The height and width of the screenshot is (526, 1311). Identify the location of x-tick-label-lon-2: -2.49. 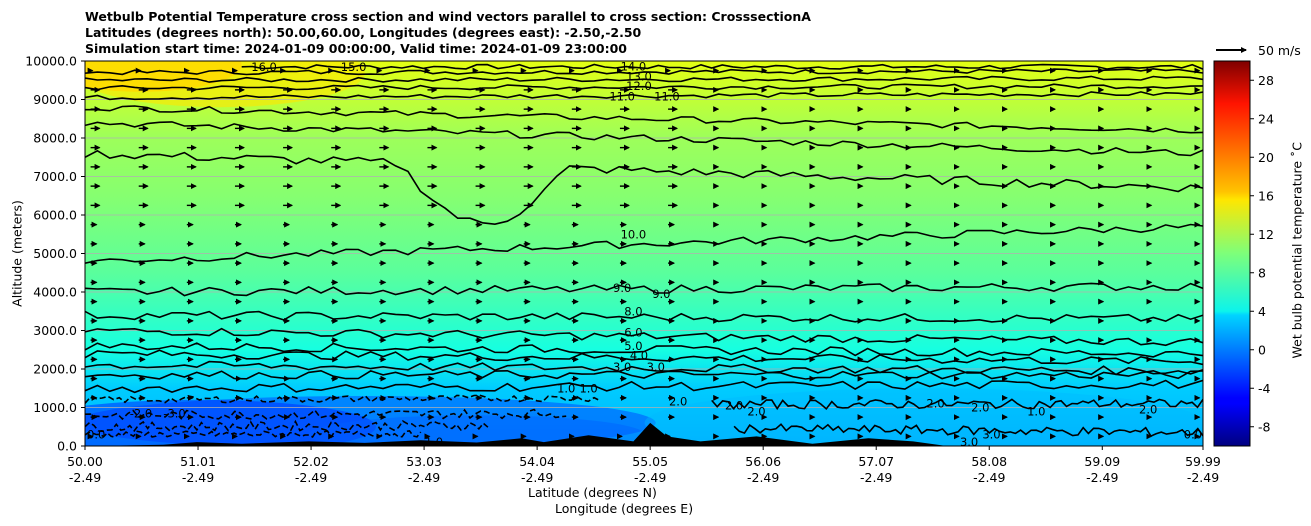
(311, 477).